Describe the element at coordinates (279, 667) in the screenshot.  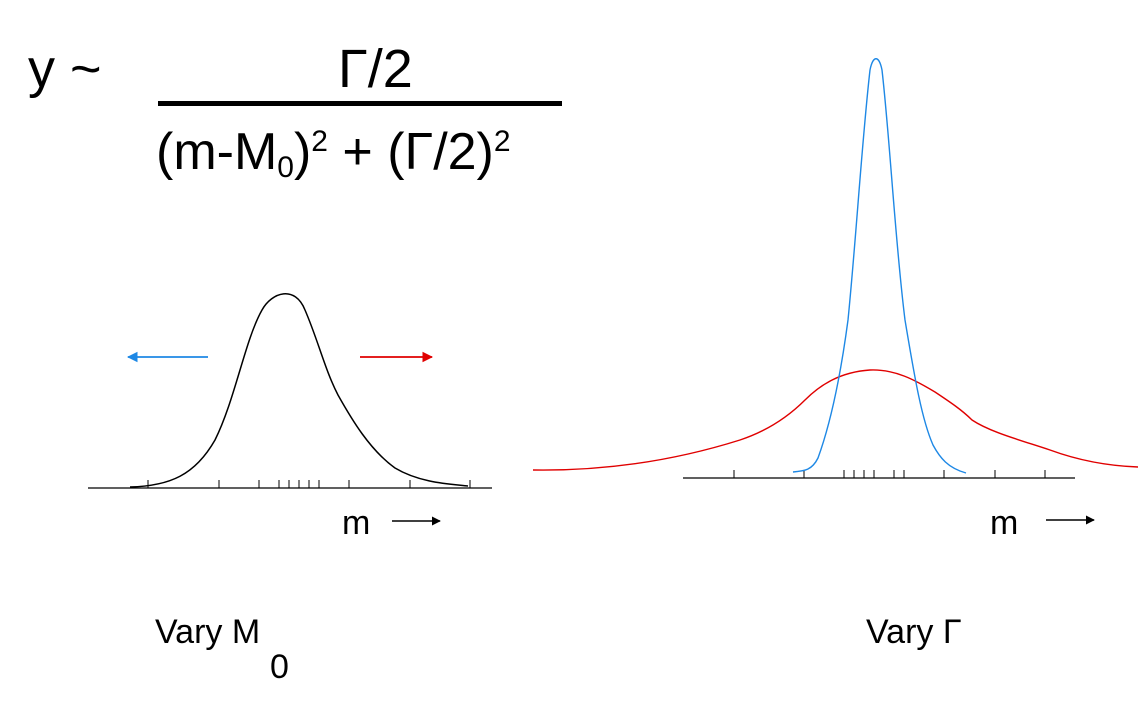
I see `caption-vary-m0-subscript: 0` at that location.